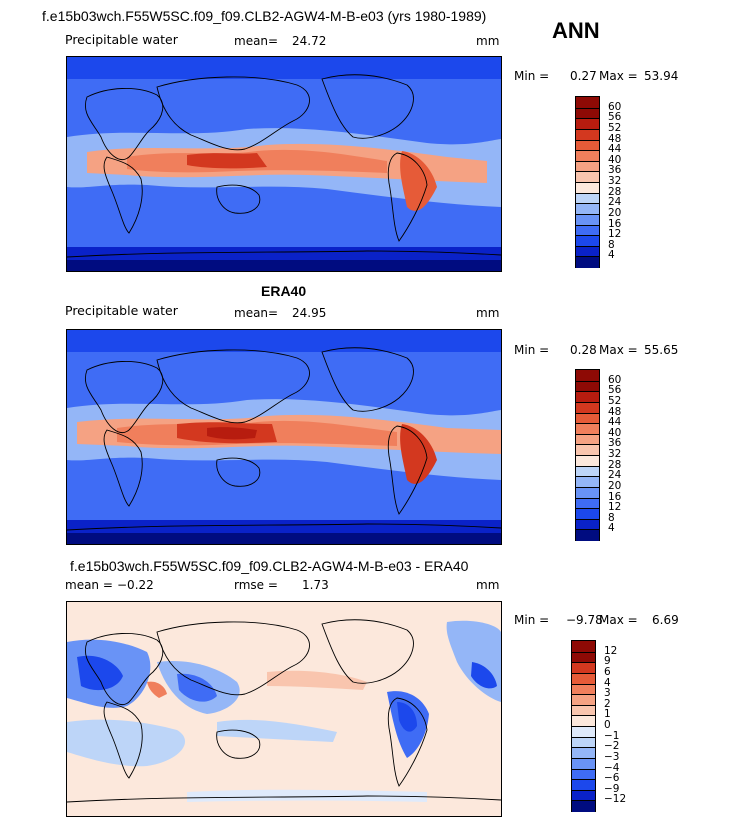 This screenshot has width=733, height=821. What do you see at coordinates (121, 39) in the screenshot?
I see `model-variable-label: Precipitable water` at bounding box center [121, 39].